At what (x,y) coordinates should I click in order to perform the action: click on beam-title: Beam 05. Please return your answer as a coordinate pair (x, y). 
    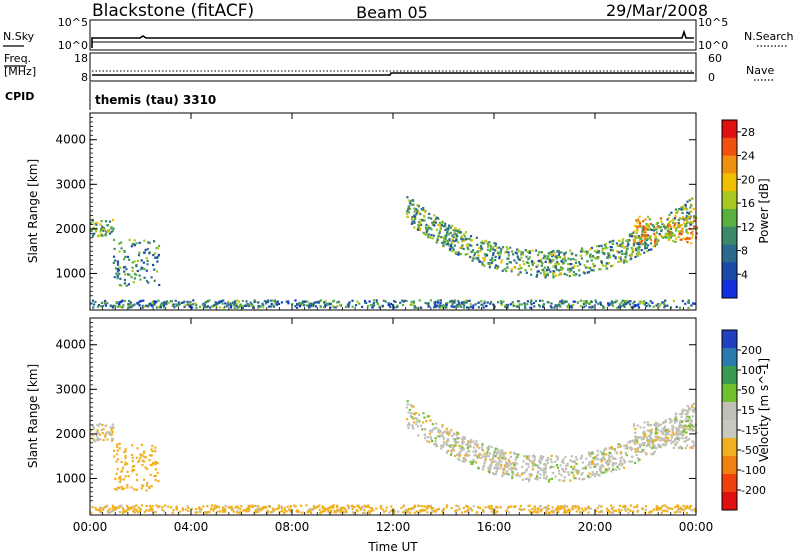
    Looking at the image, I should click on (392, 12).